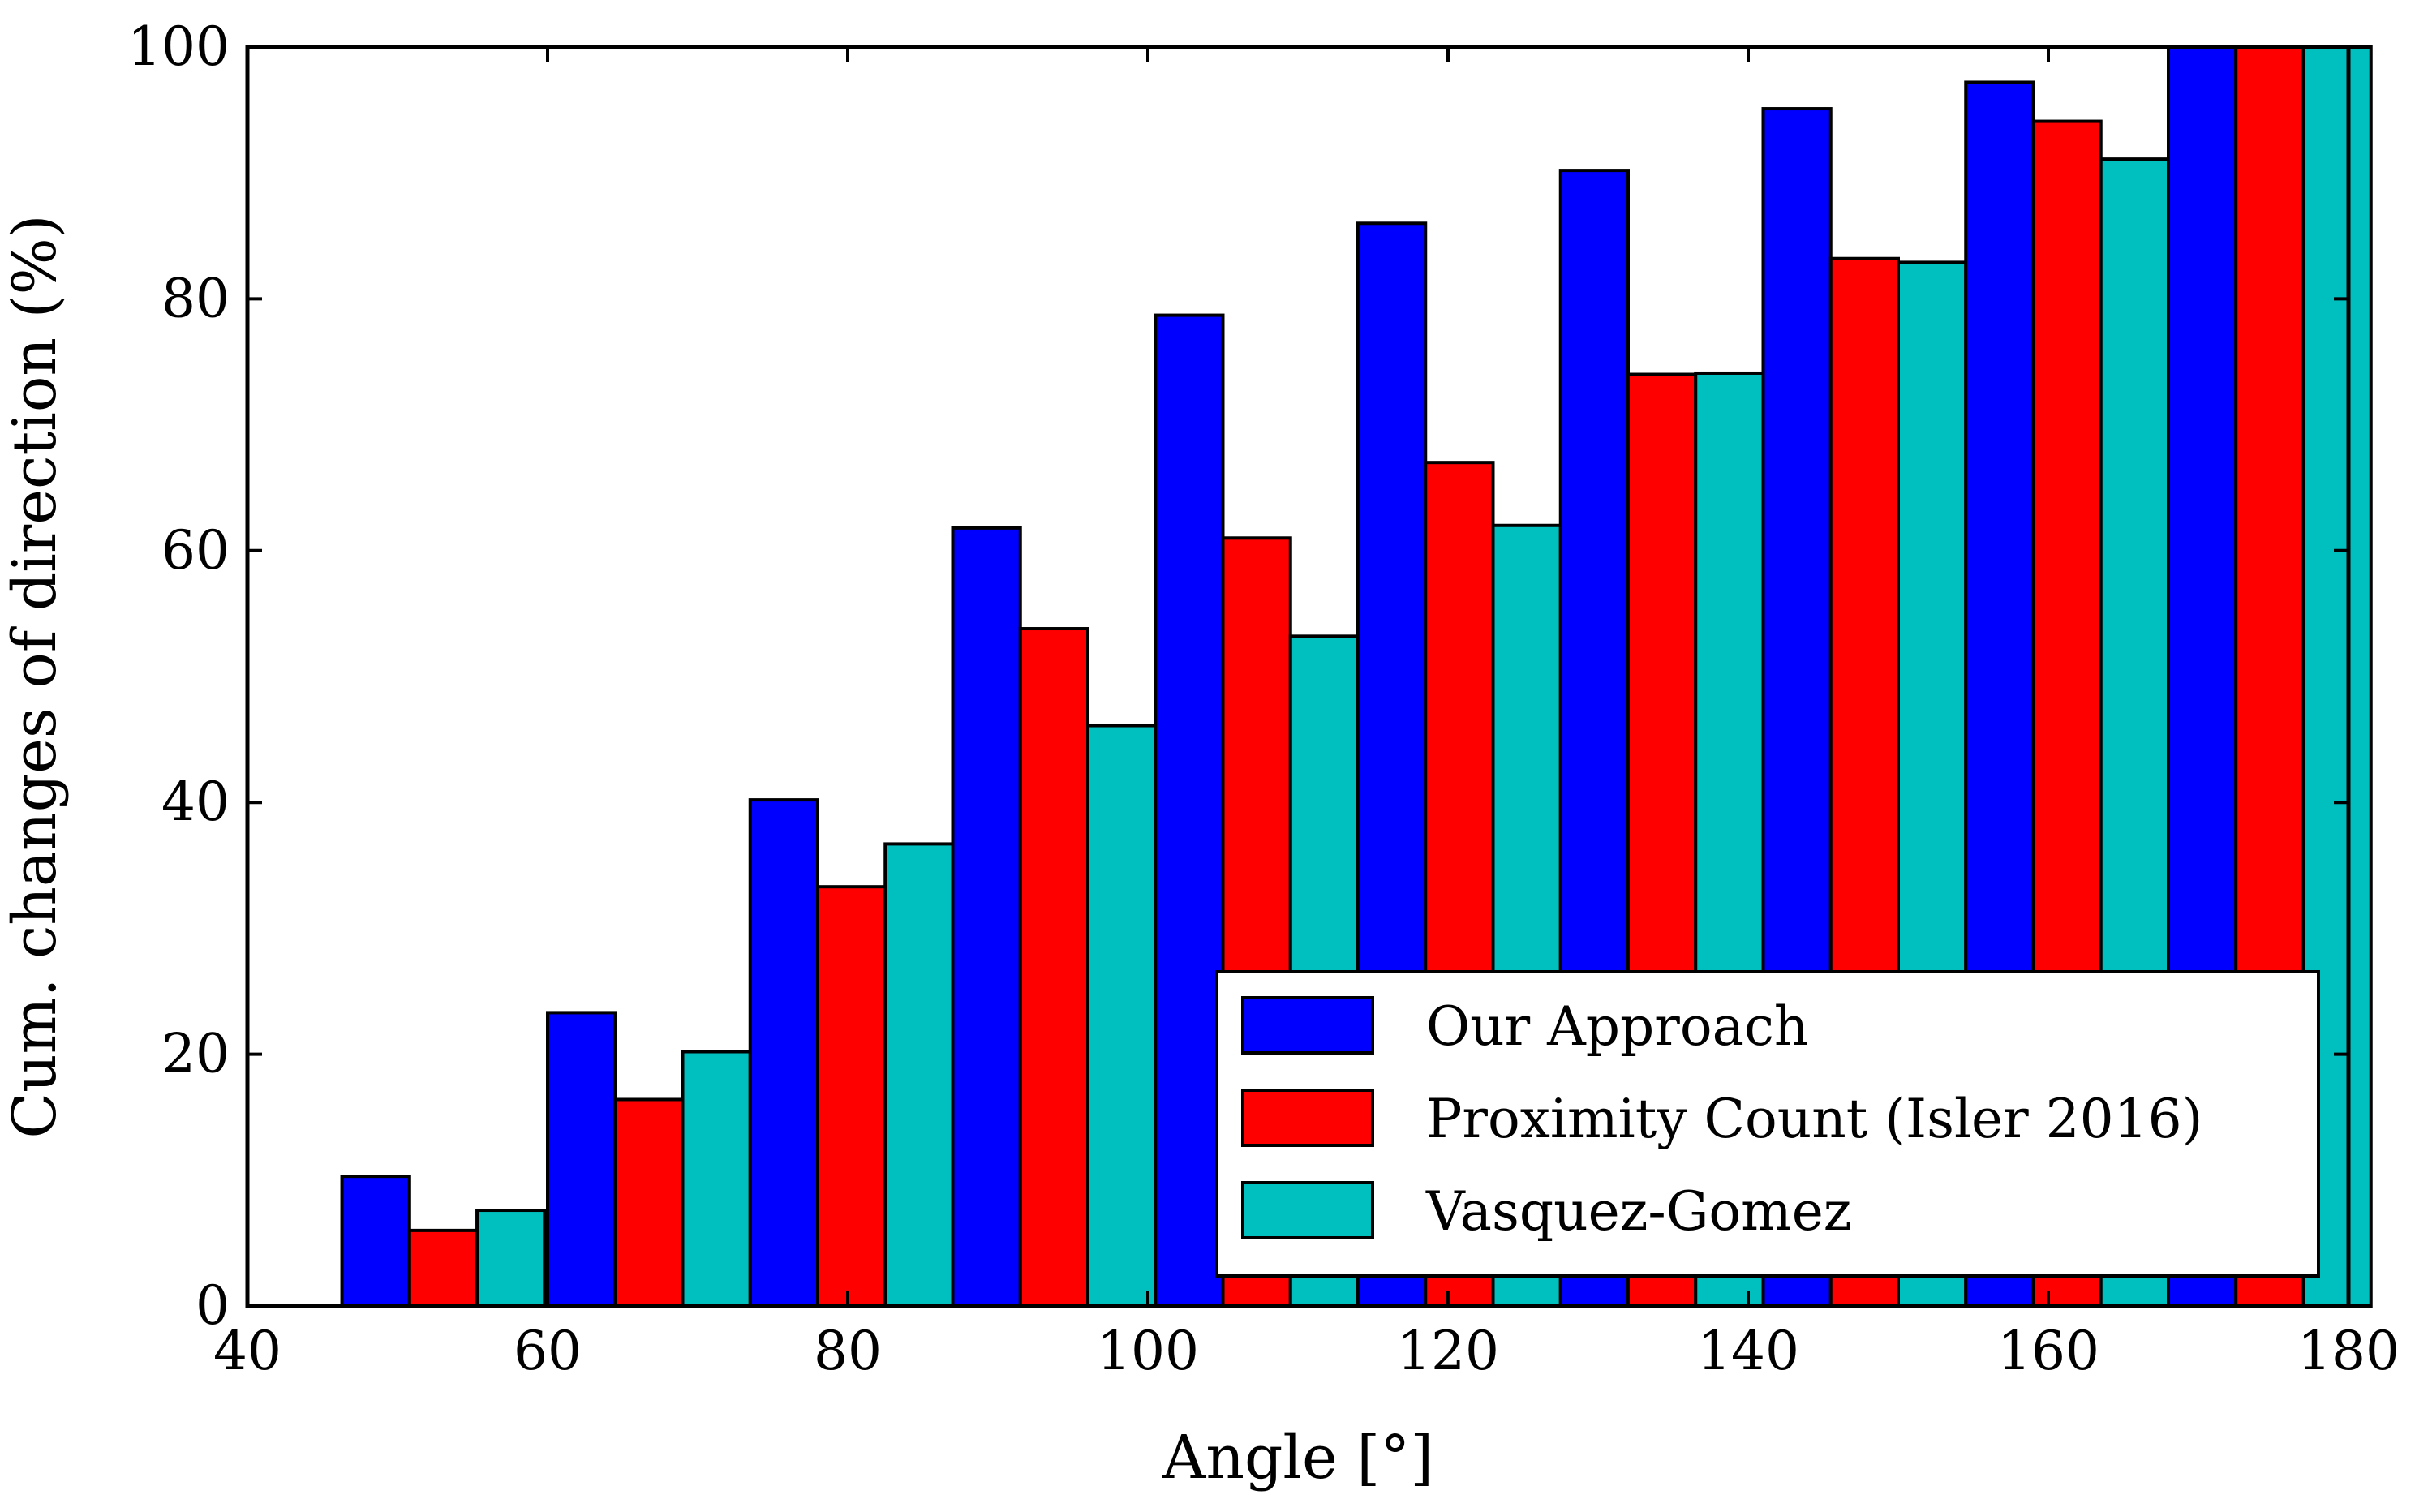  Describe the element at coordinates (195, 298) in the screenshot. I see `y-tick-label: 80` at that location.